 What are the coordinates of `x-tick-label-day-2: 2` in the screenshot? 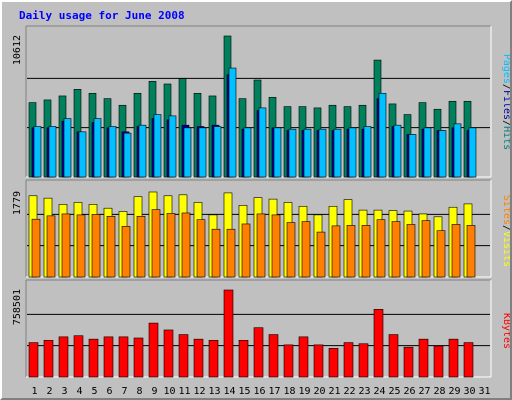 It's located at (49, 391).